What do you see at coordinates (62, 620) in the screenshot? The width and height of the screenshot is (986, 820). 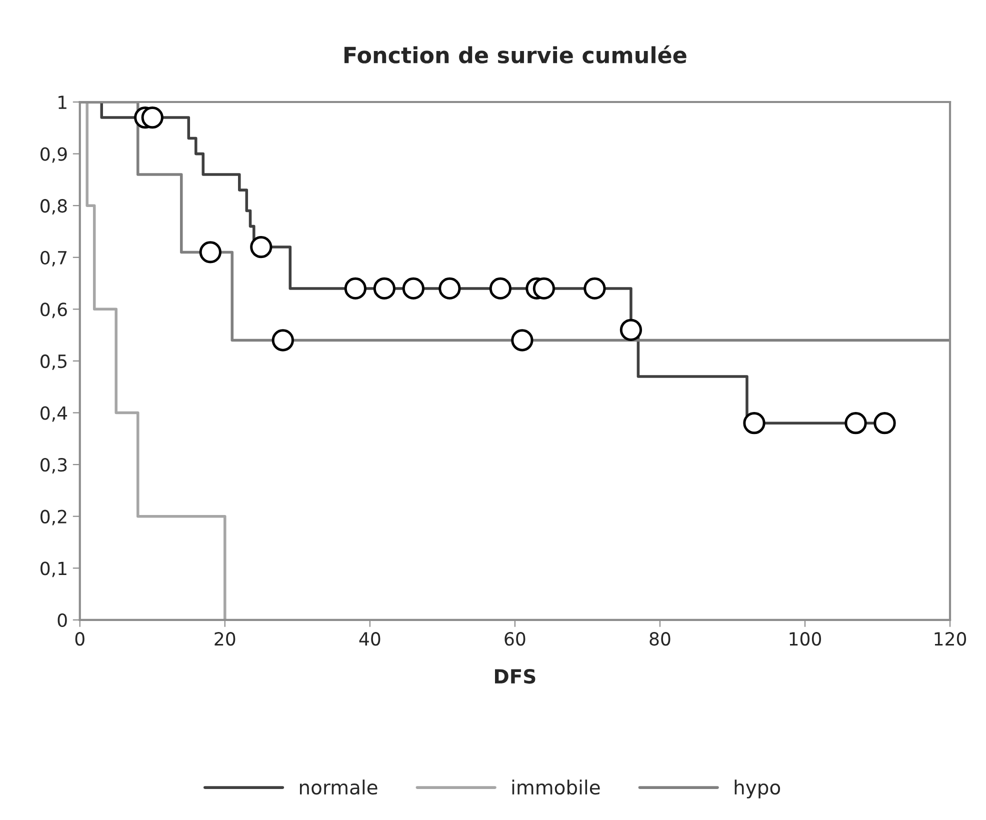 I see `y-tick-label: 0` at bounding box center [62, 620].